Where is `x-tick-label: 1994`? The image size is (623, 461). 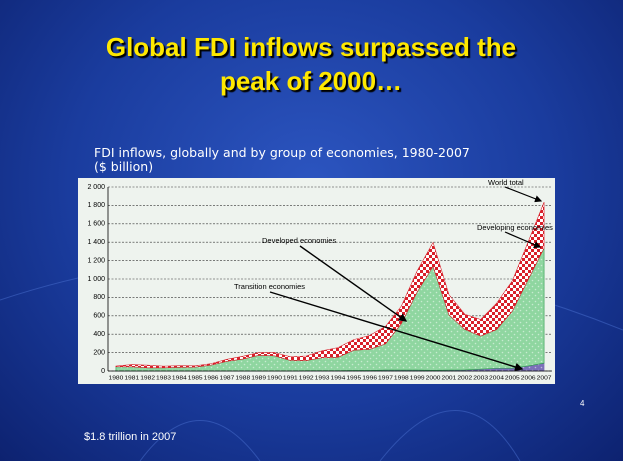
x-tick-label: 1994 is located at coordinates (338, 378).